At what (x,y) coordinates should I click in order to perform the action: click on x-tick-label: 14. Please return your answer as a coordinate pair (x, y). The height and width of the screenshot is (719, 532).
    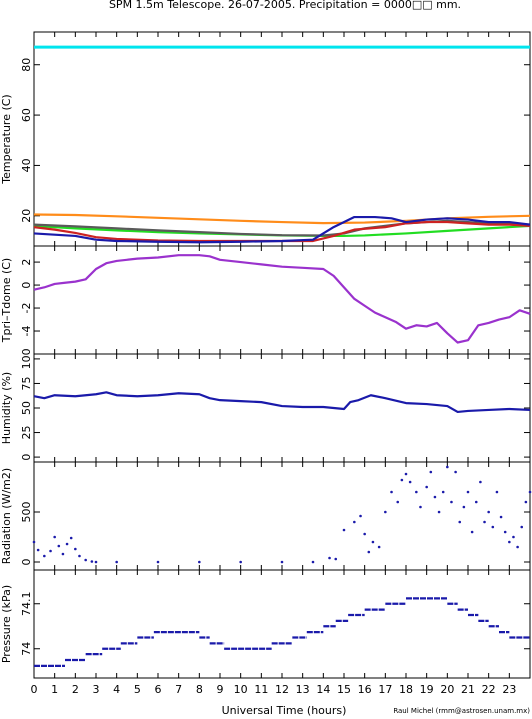
    Looking at the image, I should click on (323, 689).